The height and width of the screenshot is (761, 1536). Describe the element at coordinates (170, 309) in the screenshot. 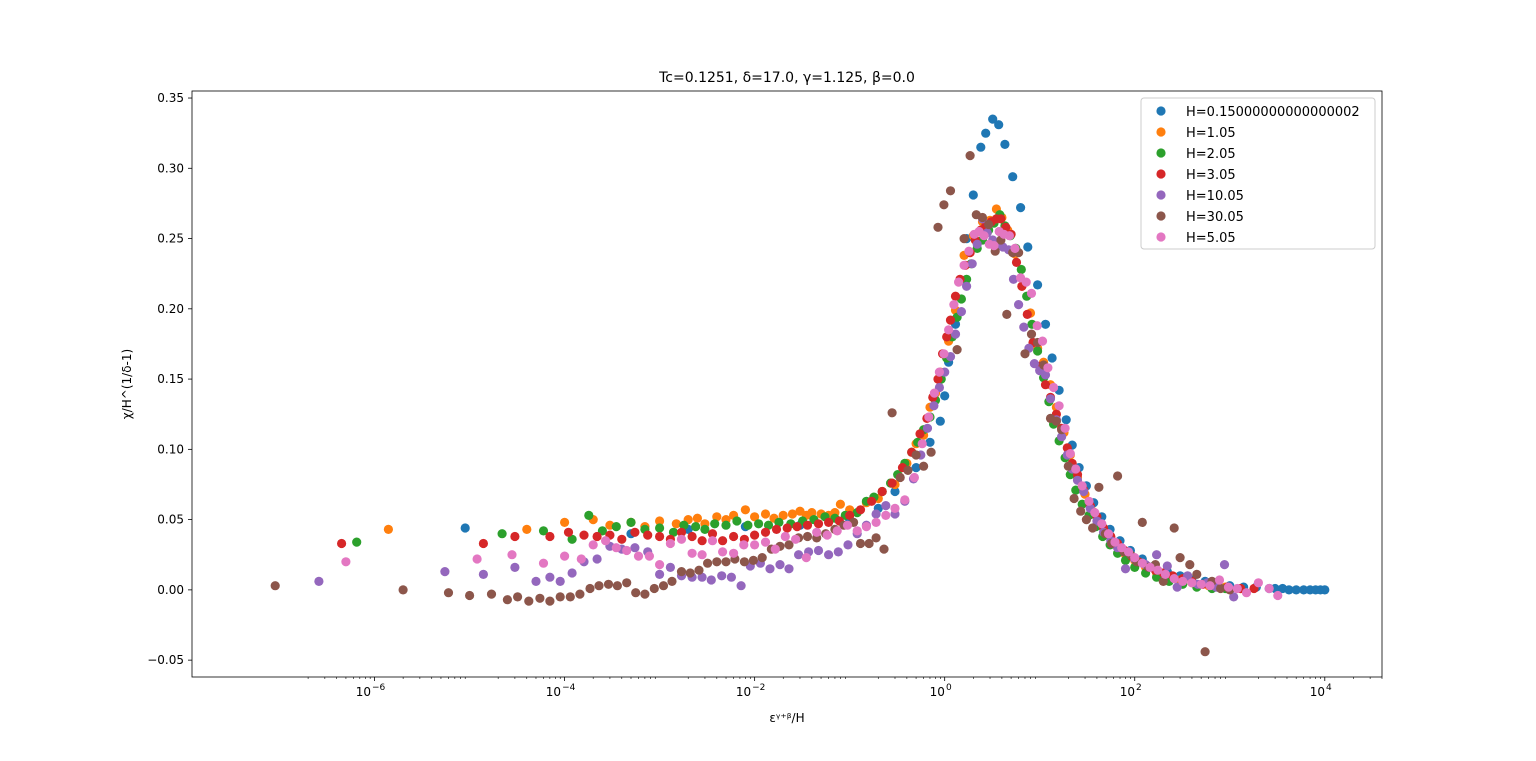

I see `y-tick-label: 0.20` at that location.